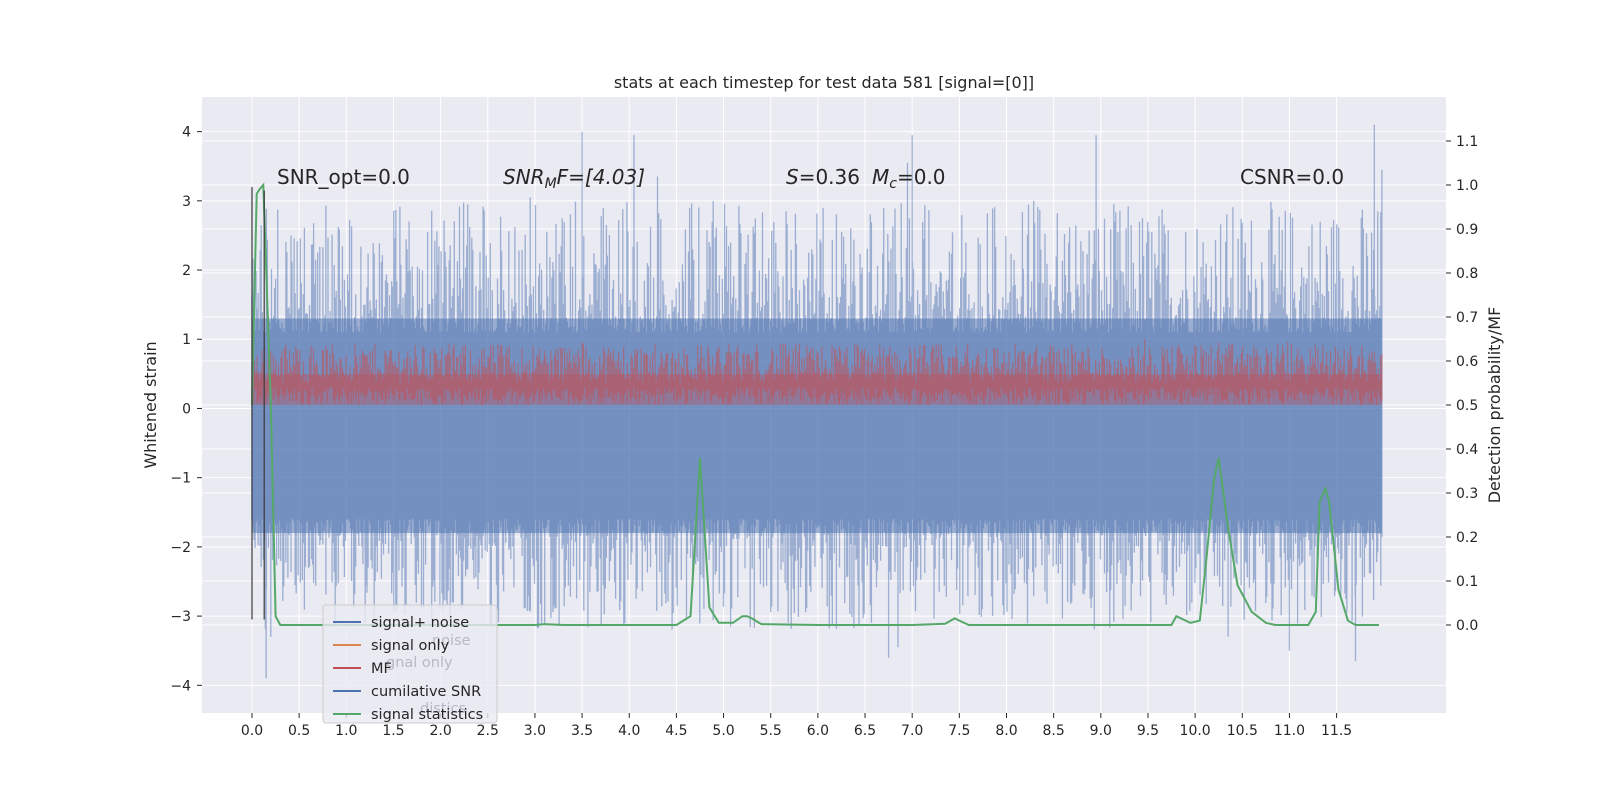  Describe the element at coordinates (912, 731) in the screenshot. I see `x-tick-label: 7.0` at that location.